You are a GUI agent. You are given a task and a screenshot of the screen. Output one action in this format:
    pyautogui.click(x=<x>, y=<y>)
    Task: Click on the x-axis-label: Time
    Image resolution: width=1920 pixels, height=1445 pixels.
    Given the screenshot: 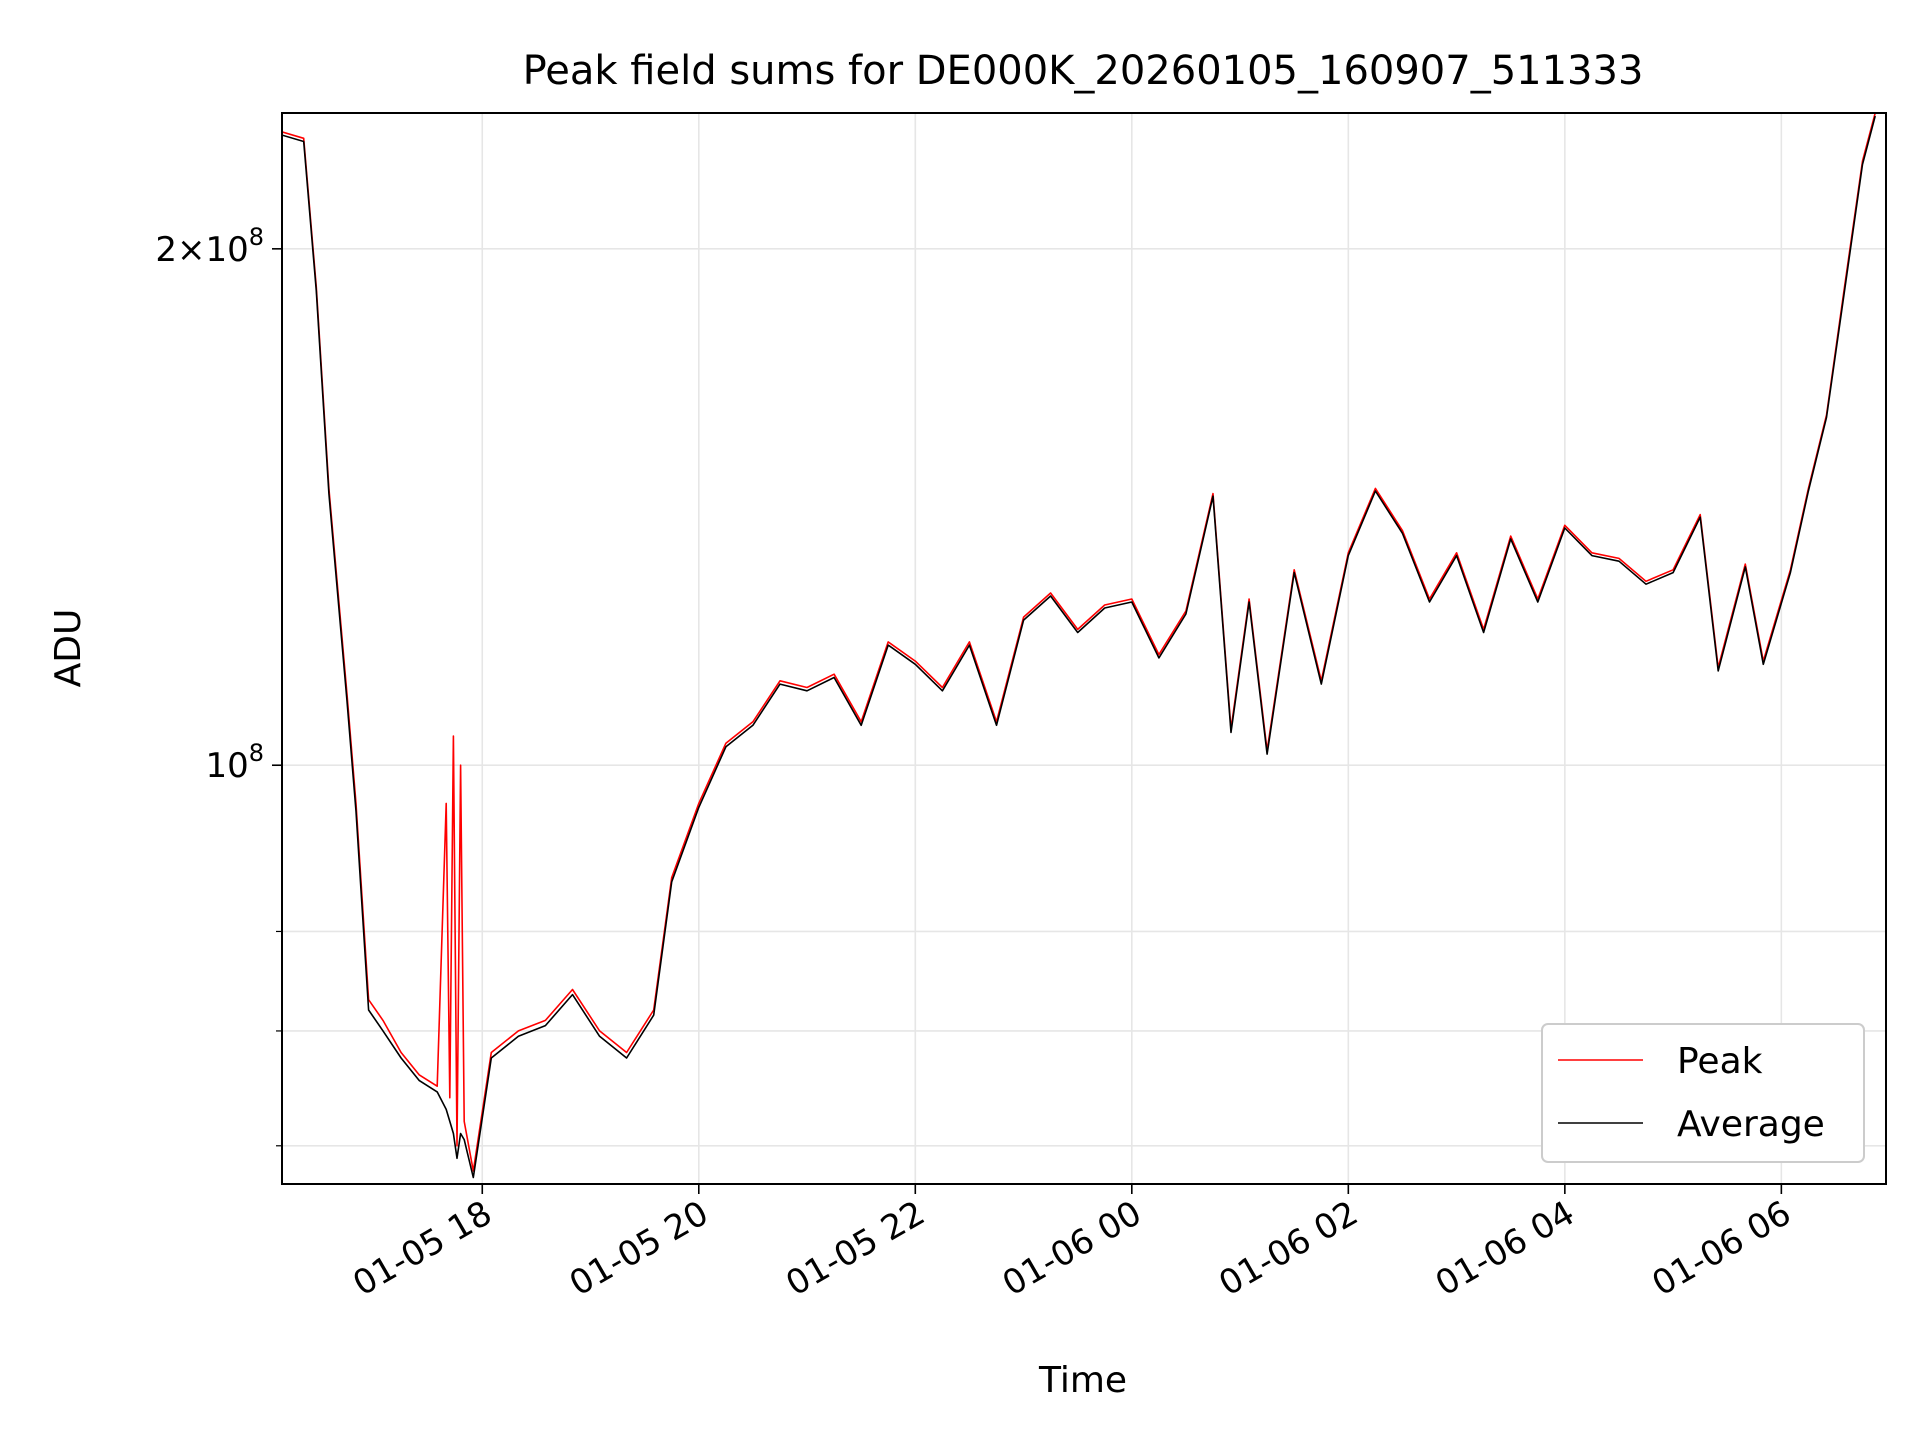 What is the action you would take?
    pyautogui.click(x=1082, y=1380)
    